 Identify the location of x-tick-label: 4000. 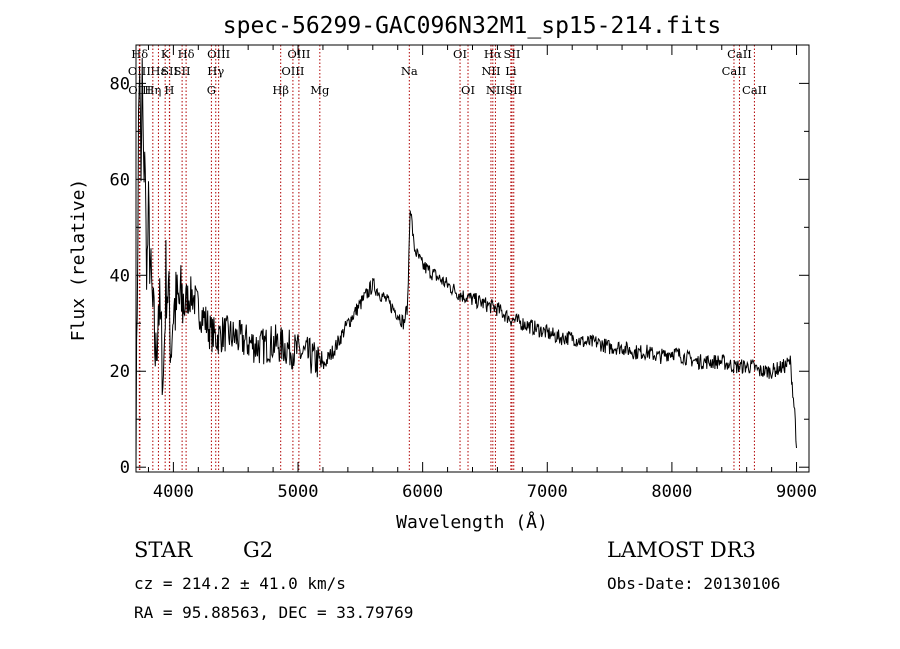
(173, 492).